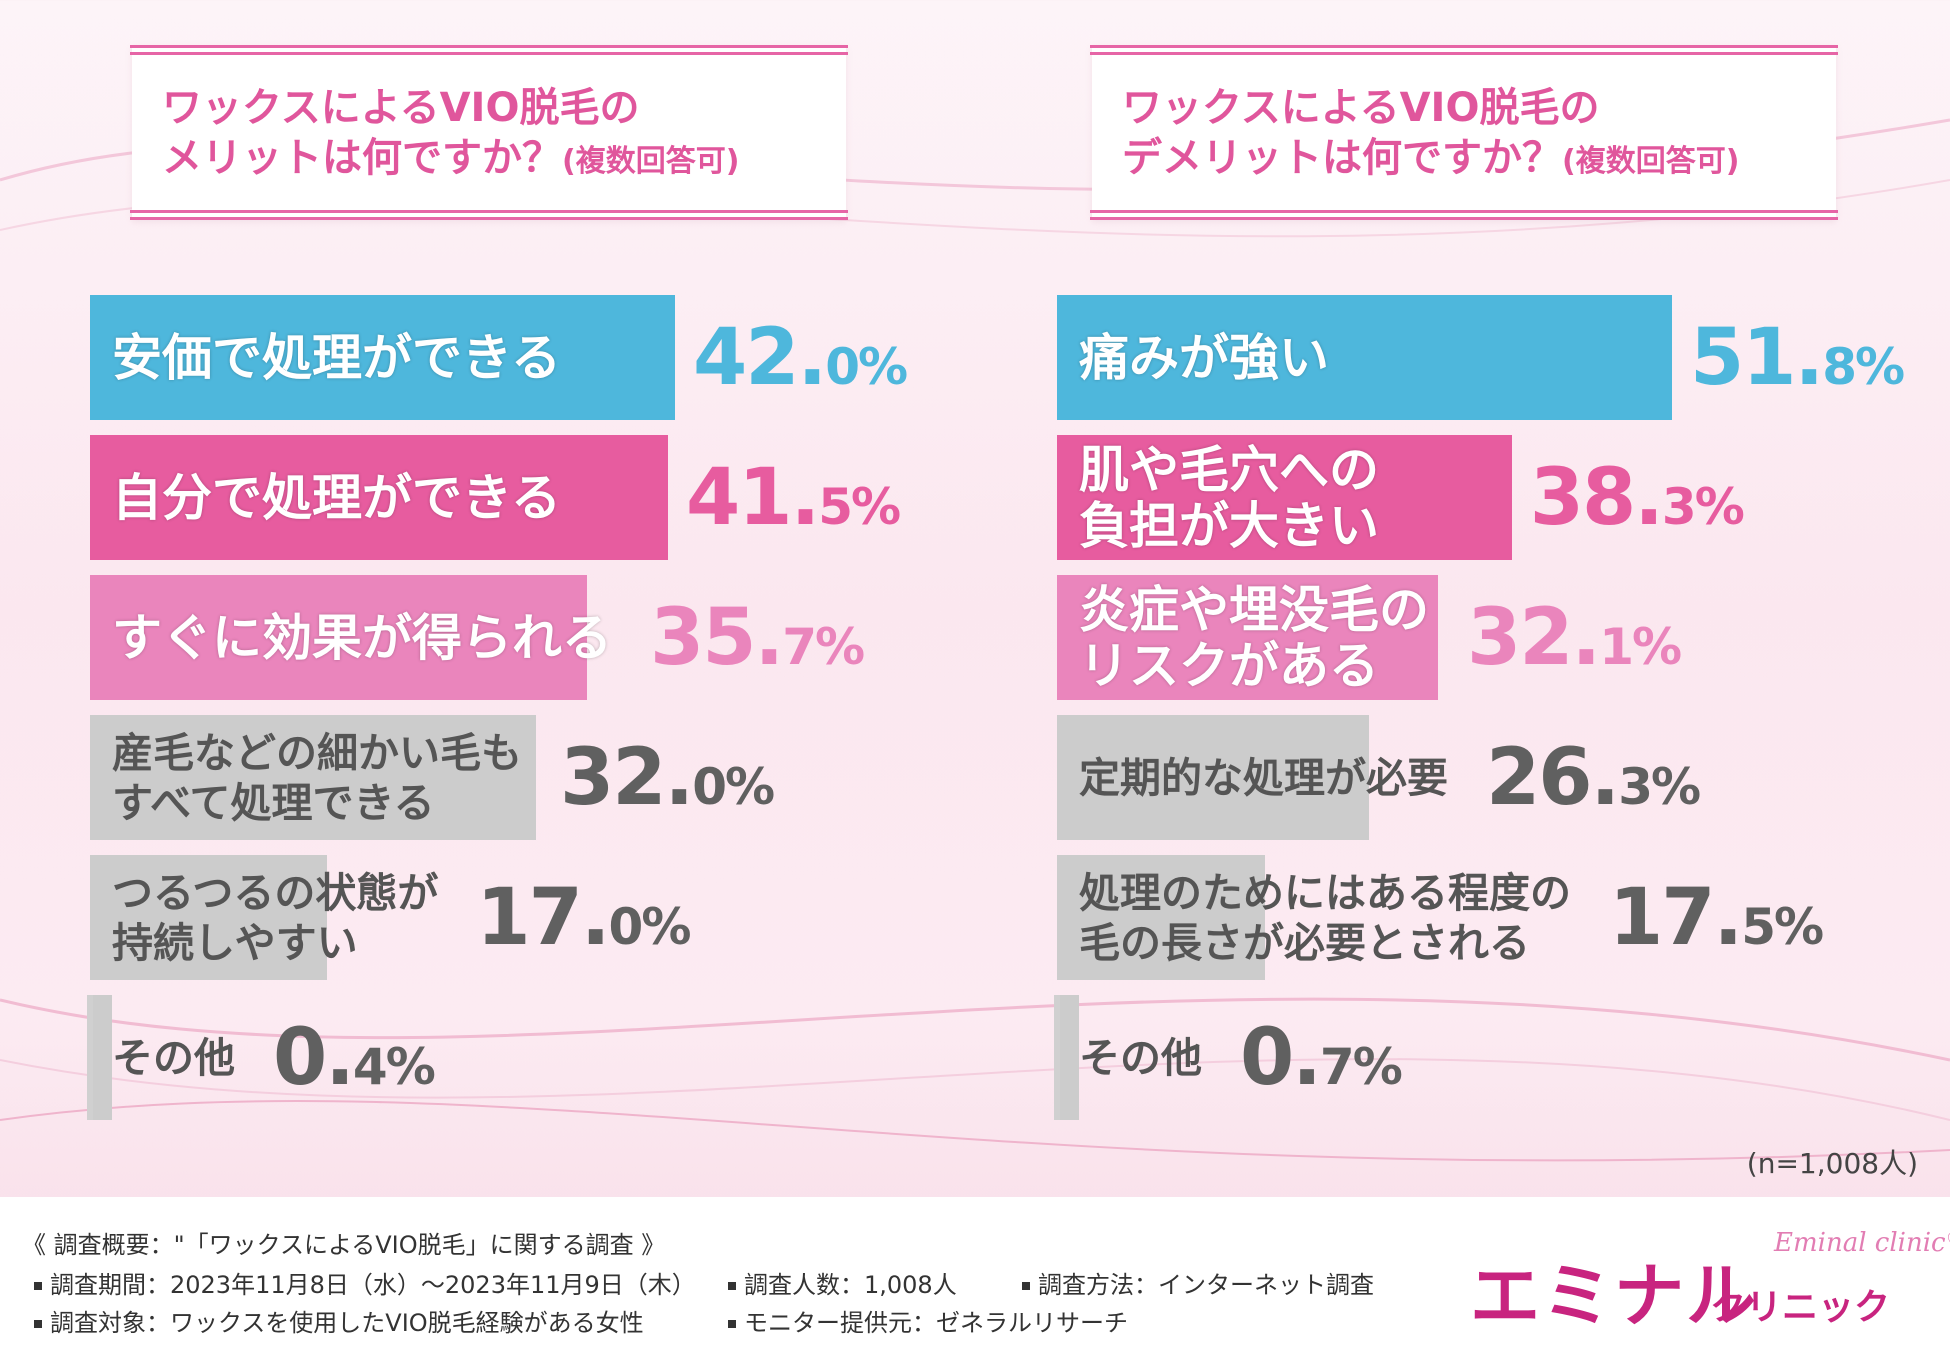 This screenshot has height=1350, width=1950. Describe the element at coordinates (373, 1285) in the screenshot. I see `survey-period: 調査期間：2023年11月8日（水）～2023年11月9日（木）` at that location.